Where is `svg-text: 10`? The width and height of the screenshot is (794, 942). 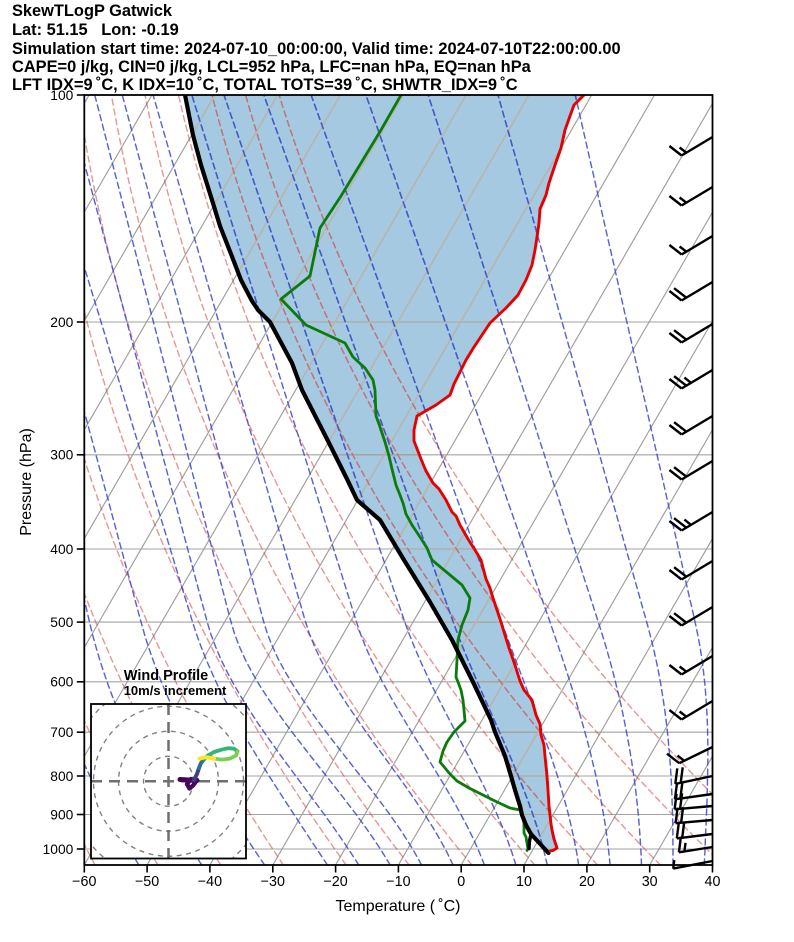
svg-text: 10 is located at coordinates (524, 882).